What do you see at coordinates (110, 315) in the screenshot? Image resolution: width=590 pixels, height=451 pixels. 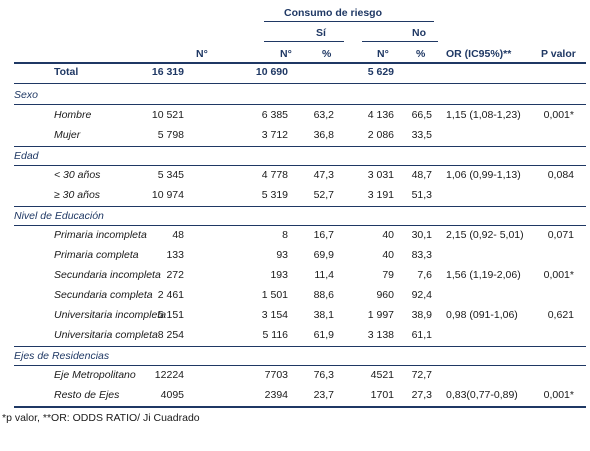 I see `row-label: Universitaria incompleta` at bounding box center [110, 315].